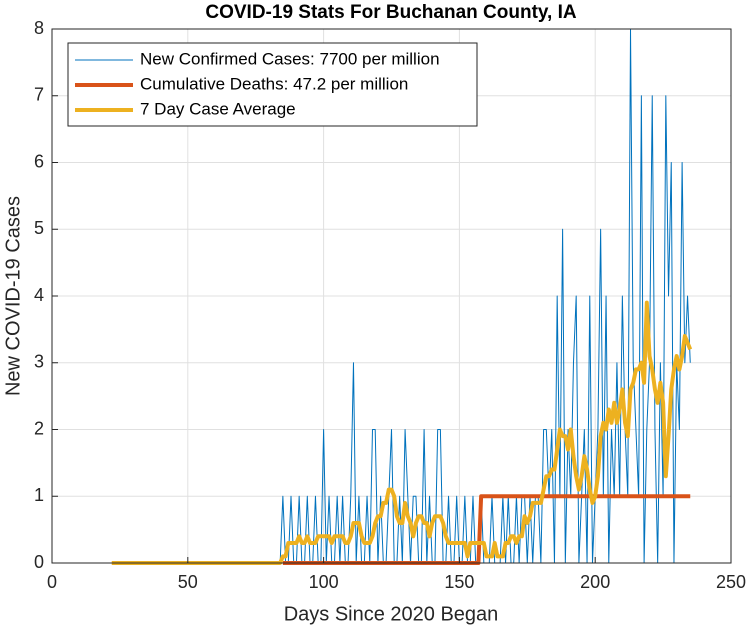 The height and width of the screenshot is (630, 749). Describe the element at coordinates (595, 582) in the screenshot. I see `x-tick-label: 200` at that location.